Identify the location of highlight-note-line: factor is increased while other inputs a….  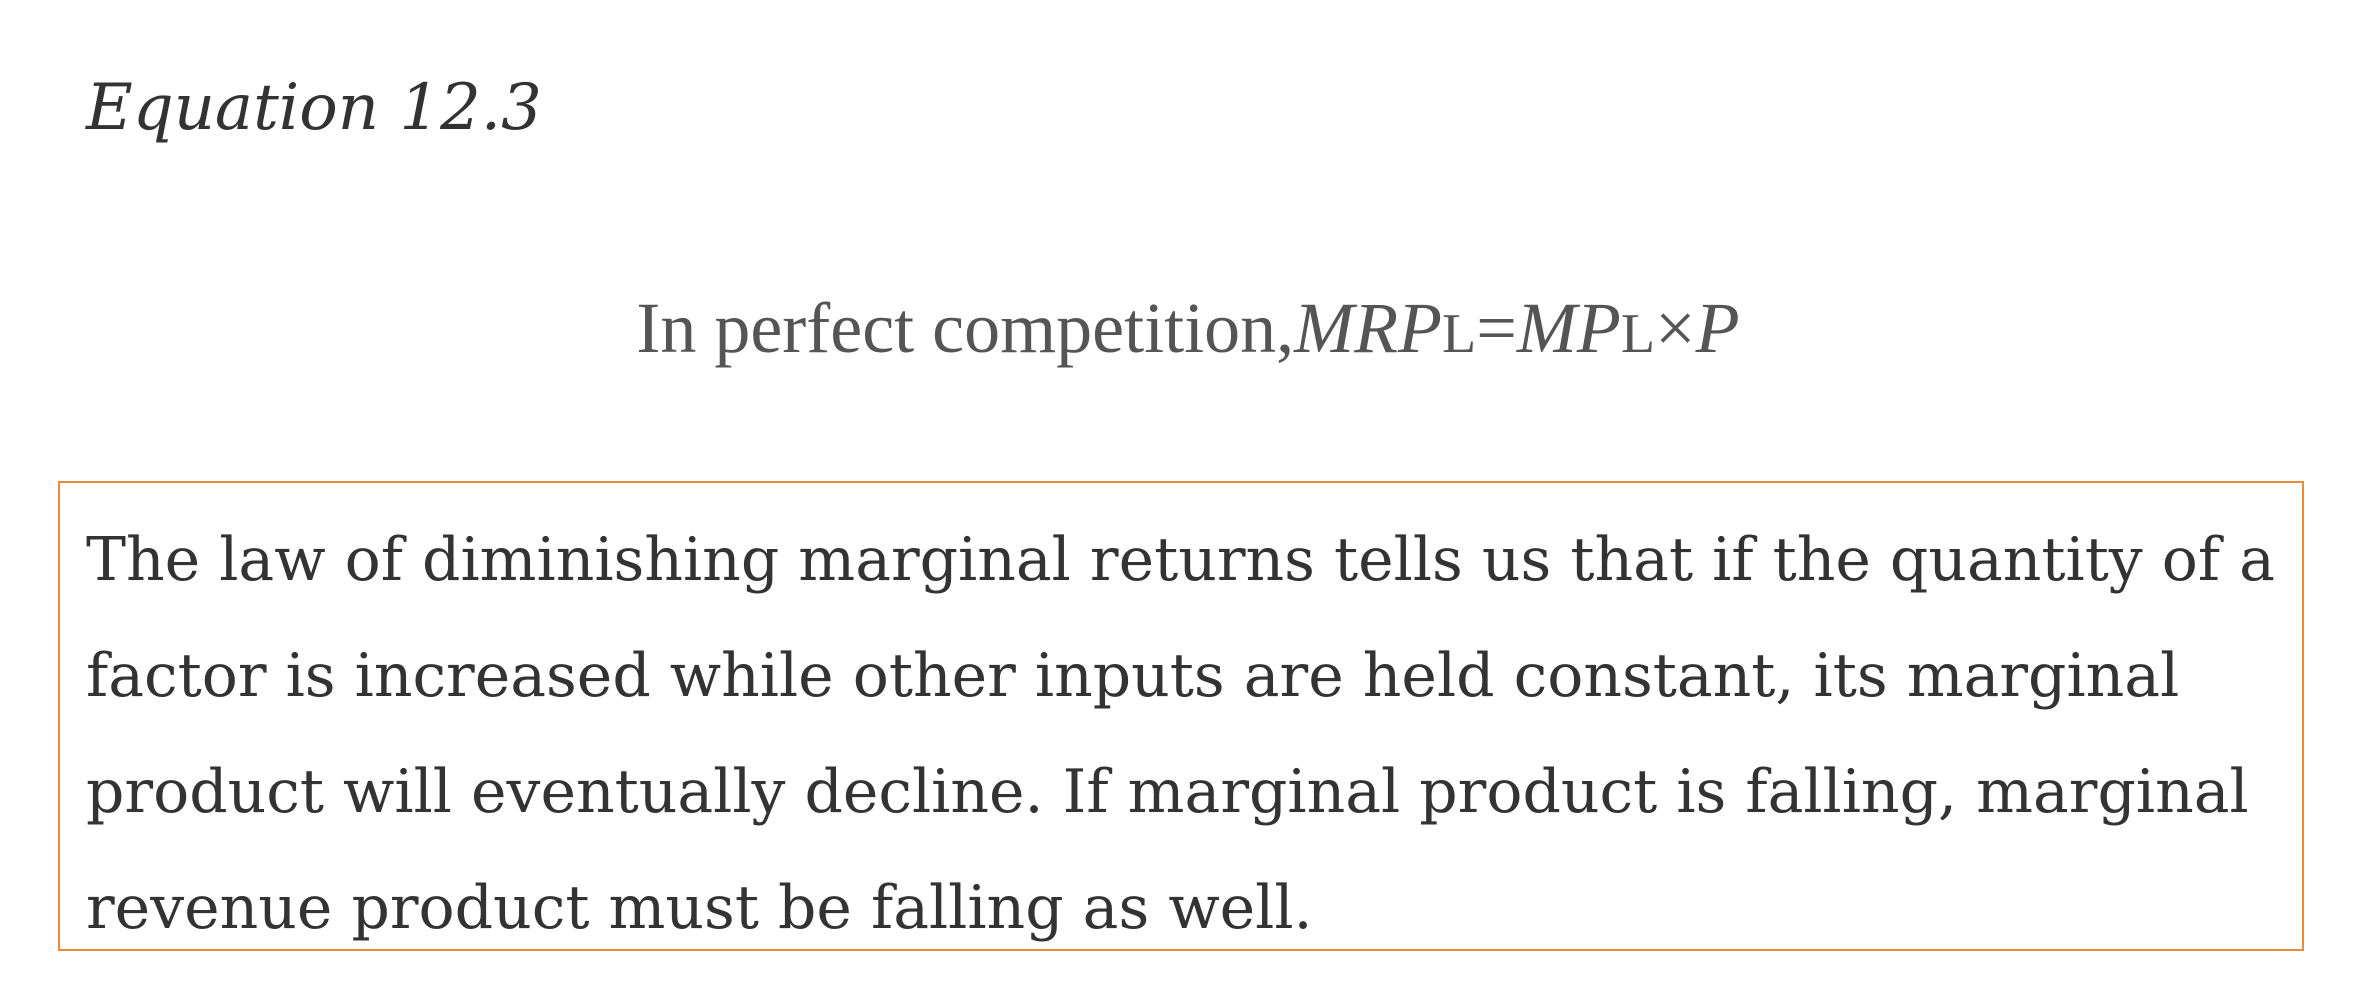
(1133, 676).